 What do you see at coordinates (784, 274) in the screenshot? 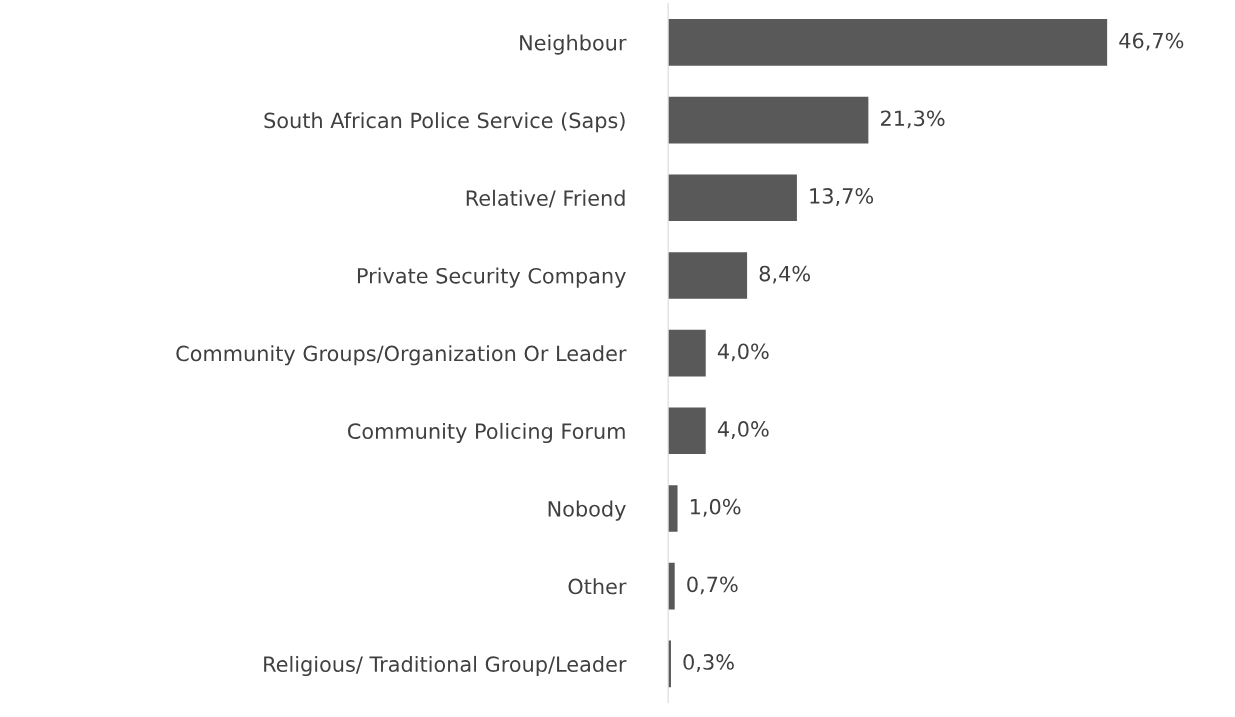
I see `data-label: 8,4%` at bounding box center [784, 274].